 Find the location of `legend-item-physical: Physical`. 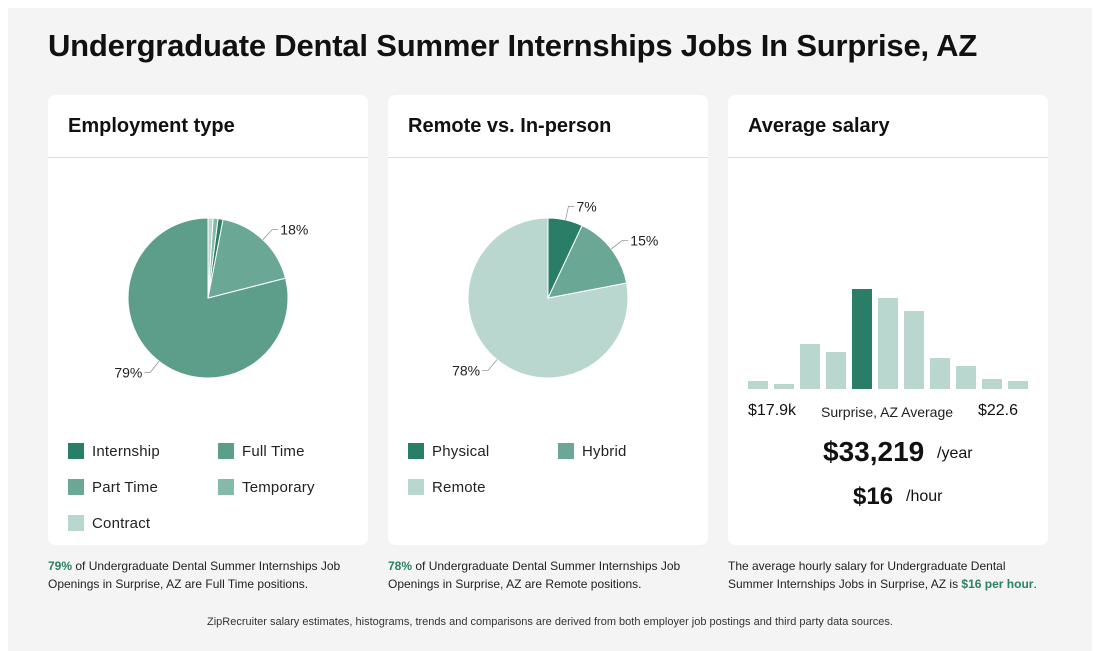

legend-item-physical: Physical is located at coordinates (448, 451).